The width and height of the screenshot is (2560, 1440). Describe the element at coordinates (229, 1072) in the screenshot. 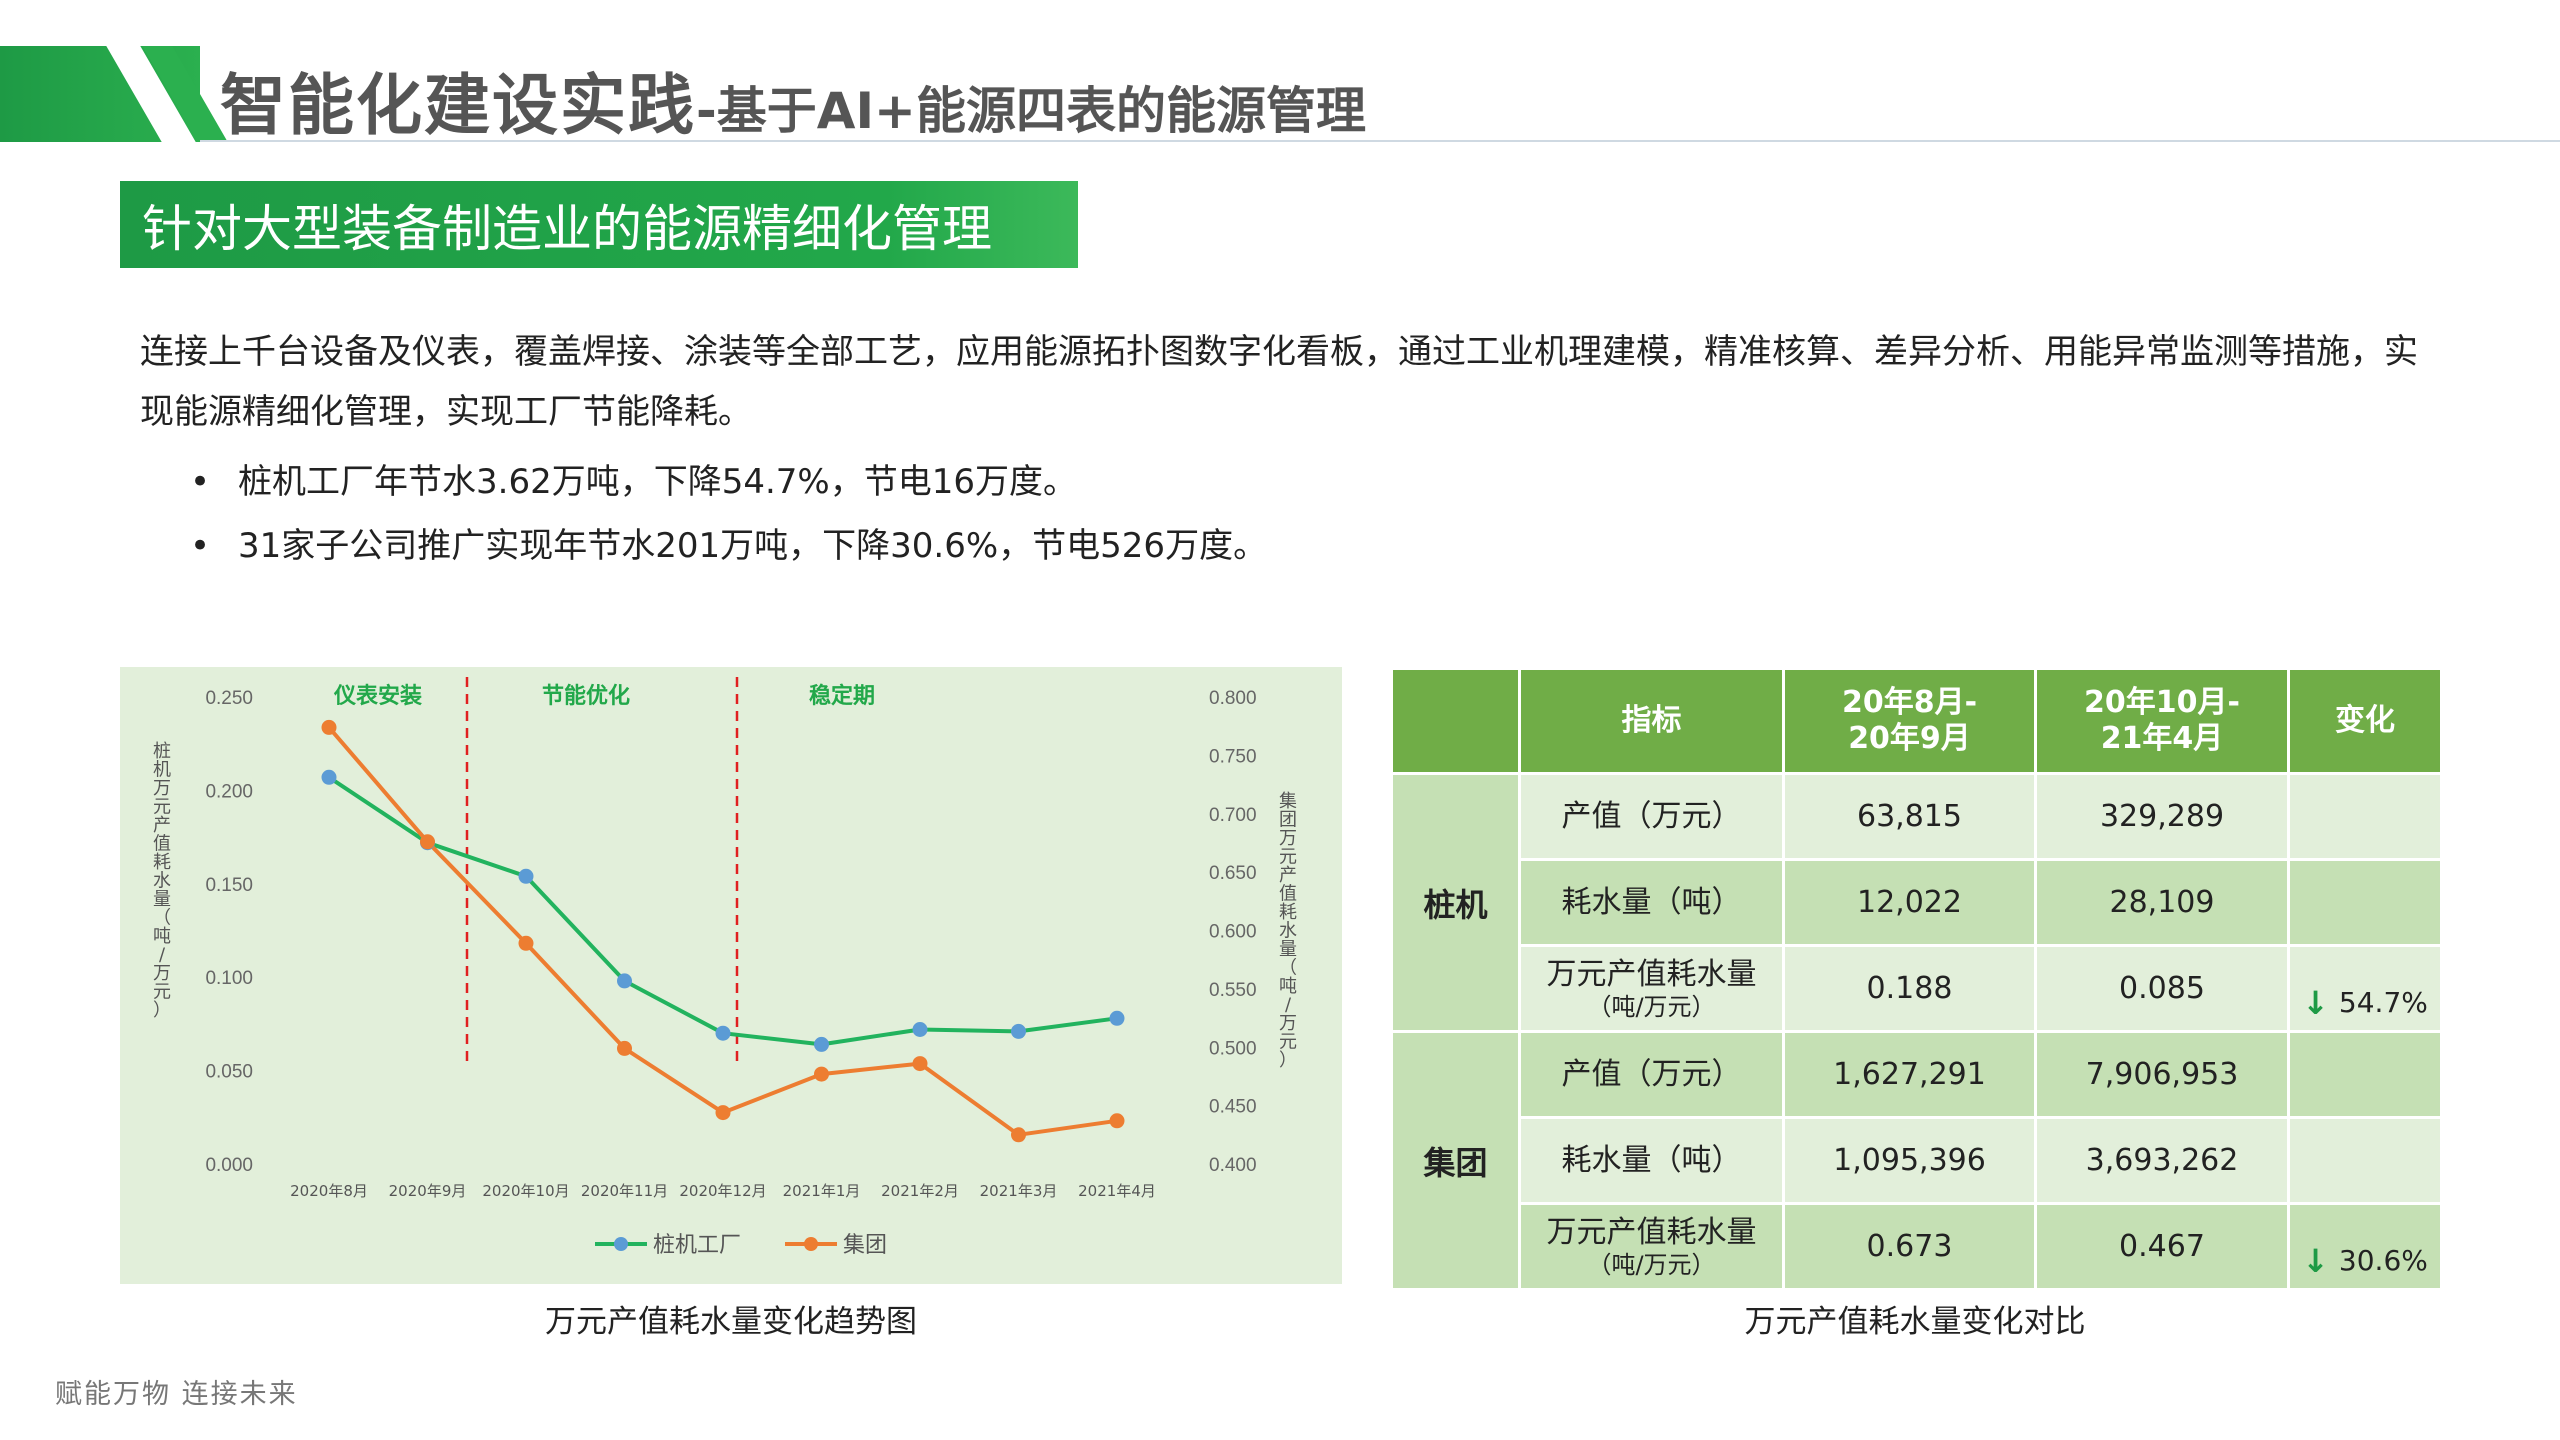

I see `y-left-tick-label: 0.050` at that location.